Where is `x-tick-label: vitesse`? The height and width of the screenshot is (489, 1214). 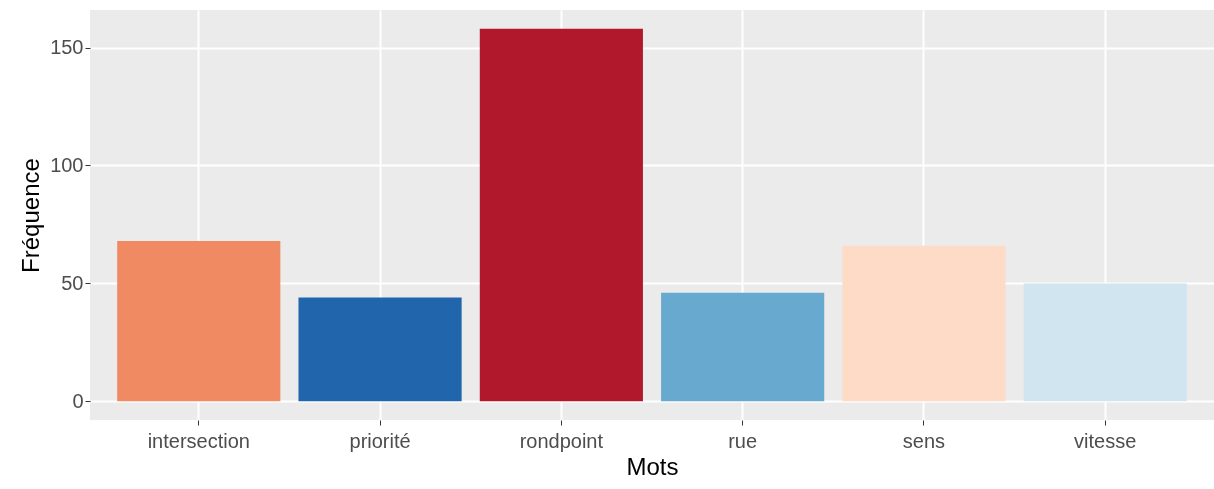 x-tick-label: vitesse is located at coordinates (1105, 440).